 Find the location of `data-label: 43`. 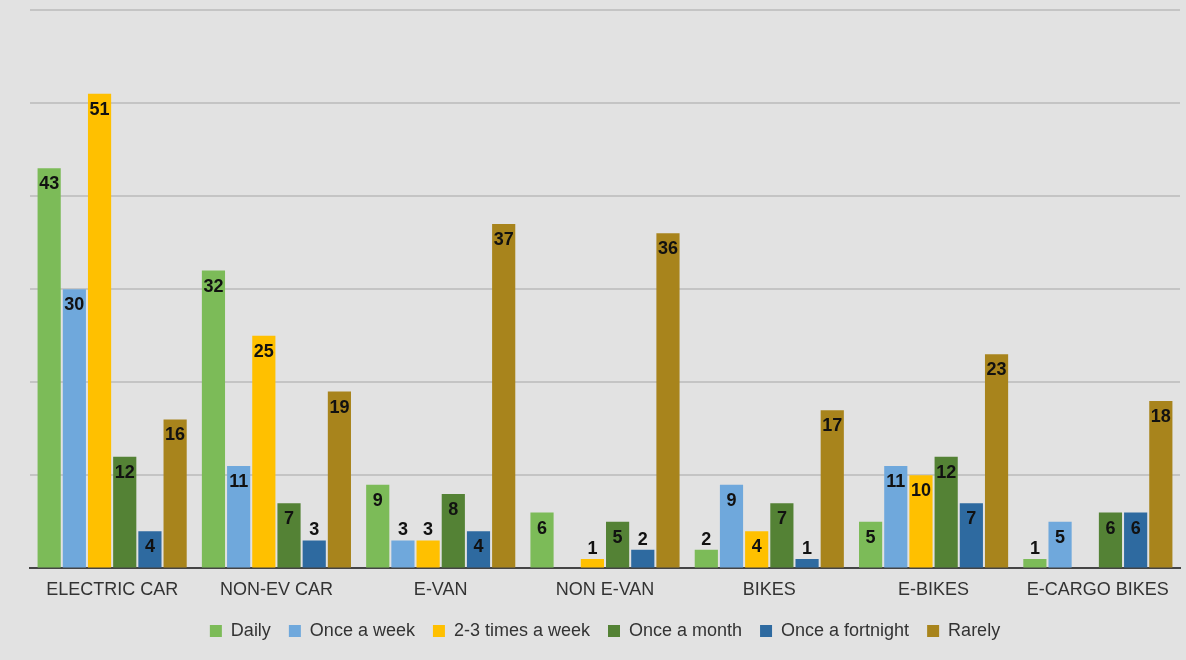

data-label: 43 is located at coordinates (49, 183).